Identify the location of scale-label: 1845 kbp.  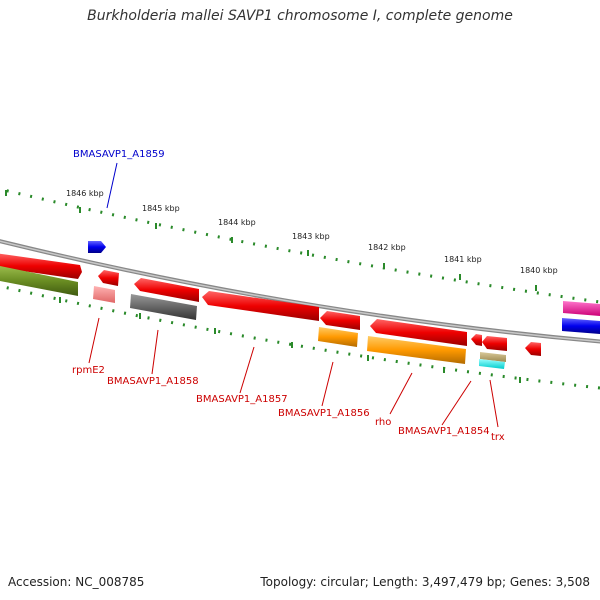
(161, 208).